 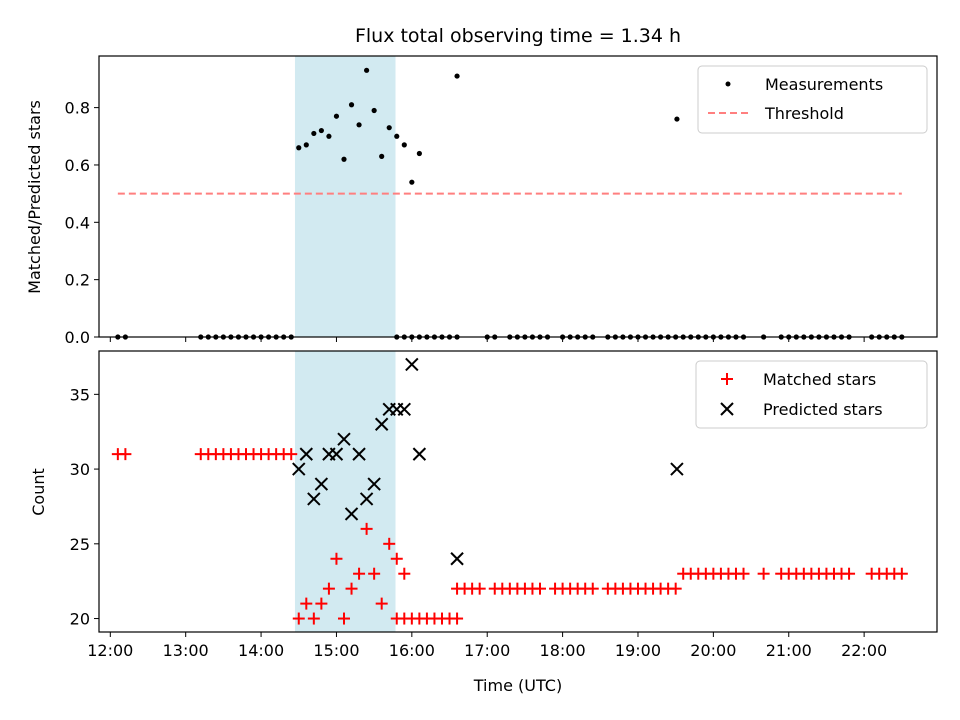 I want to click on bottom-y-ticks: 20 25 30 35, so click(x=84, y=507).